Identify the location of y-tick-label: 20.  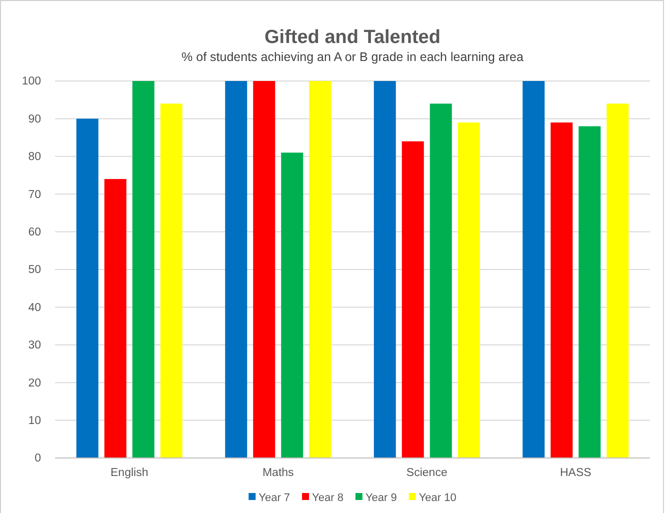
(34, 383).